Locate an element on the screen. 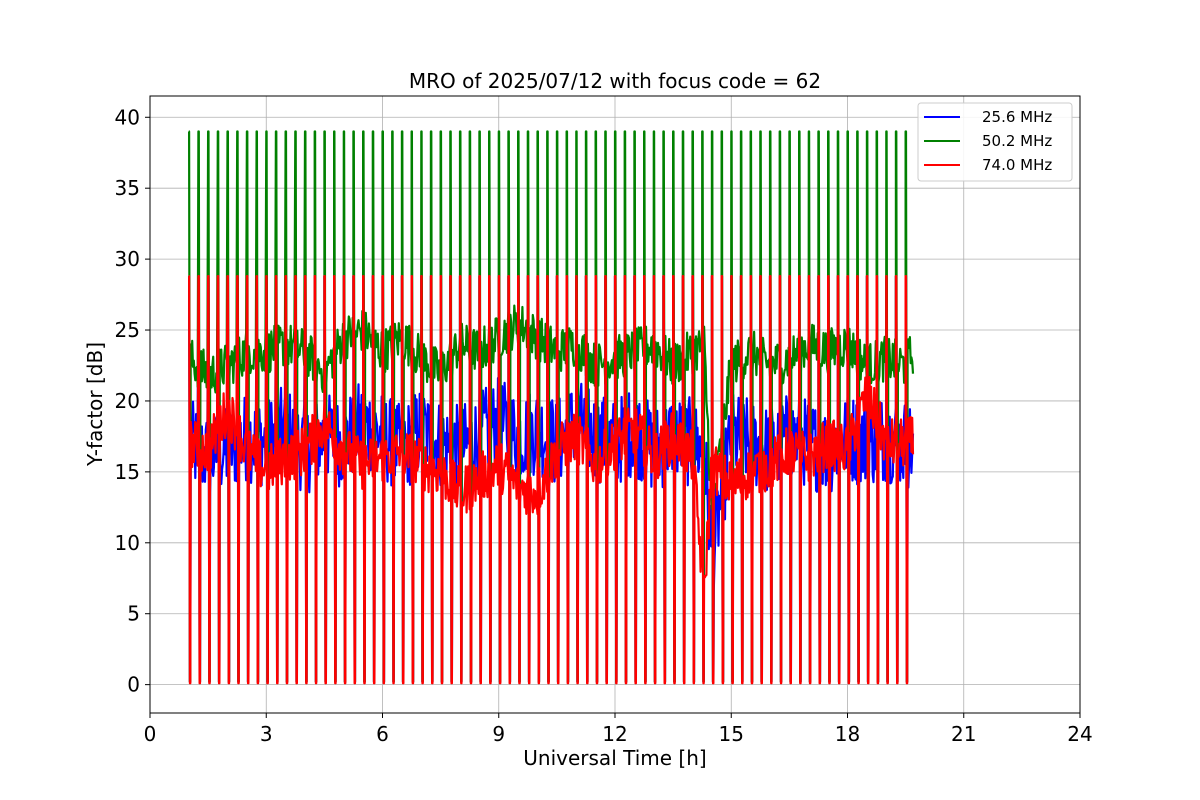  x-tick-label: 24 is located at coordinates (1079, 734).